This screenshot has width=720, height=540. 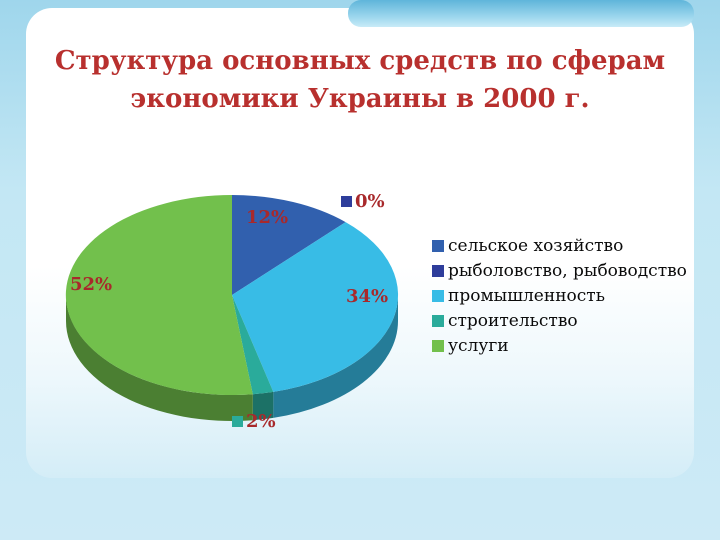 What do you see at coordinates (346, 201) in the screenshot?
I see `fishing-key-swatch` at bounding box center [346, 201].